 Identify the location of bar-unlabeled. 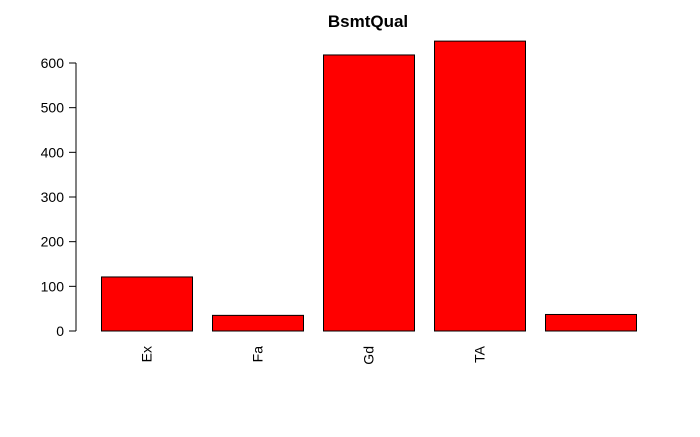
(591, 322).